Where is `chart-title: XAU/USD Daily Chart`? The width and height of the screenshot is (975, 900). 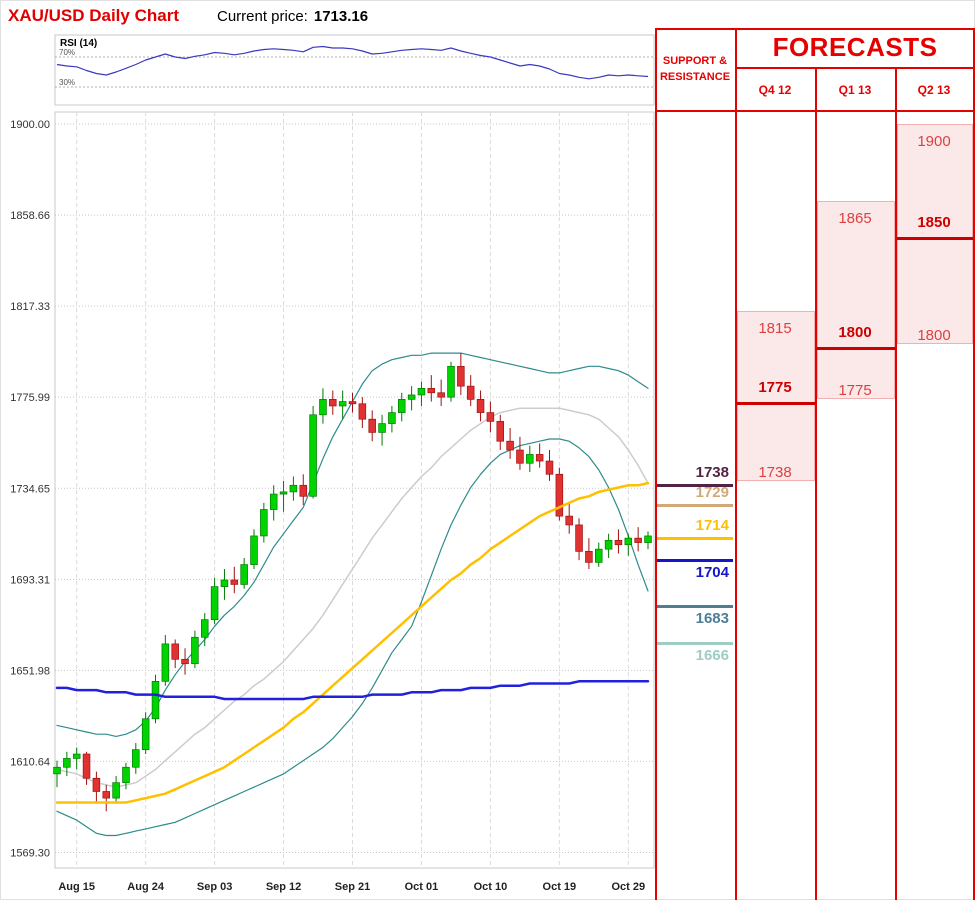 chart-title: XAU/USD Daily Chart is located at coordinates (93, 15).